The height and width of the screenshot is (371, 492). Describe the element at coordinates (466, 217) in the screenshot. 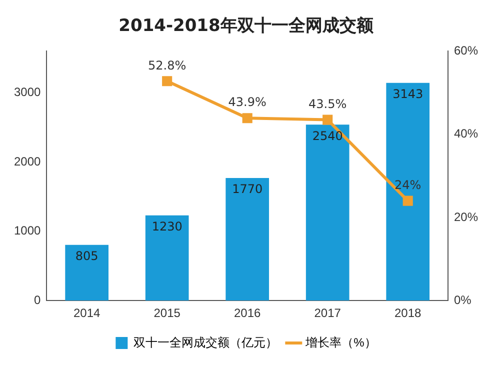

I see `y2-tick-label: 20%` at that location.